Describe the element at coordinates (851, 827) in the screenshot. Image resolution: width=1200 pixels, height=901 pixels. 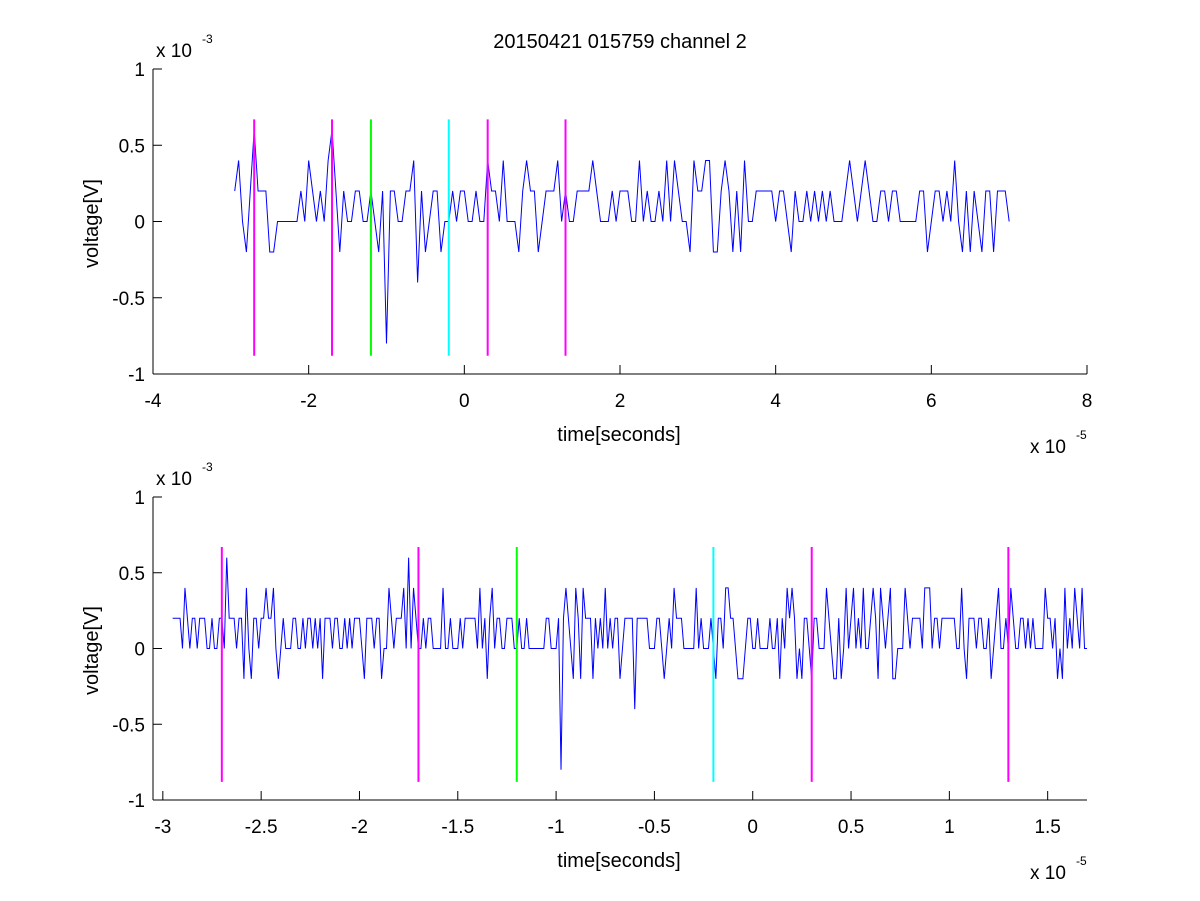
I see `x-tick-label: 0.5` at that location.